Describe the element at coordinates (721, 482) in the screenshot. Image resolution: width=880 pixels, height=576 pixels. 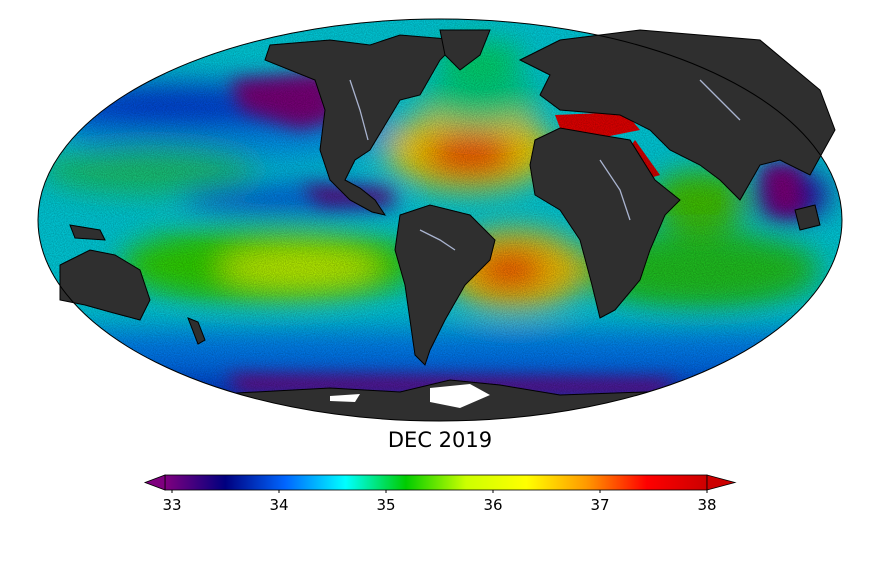
I see `colorbar-extend-high` at that location.